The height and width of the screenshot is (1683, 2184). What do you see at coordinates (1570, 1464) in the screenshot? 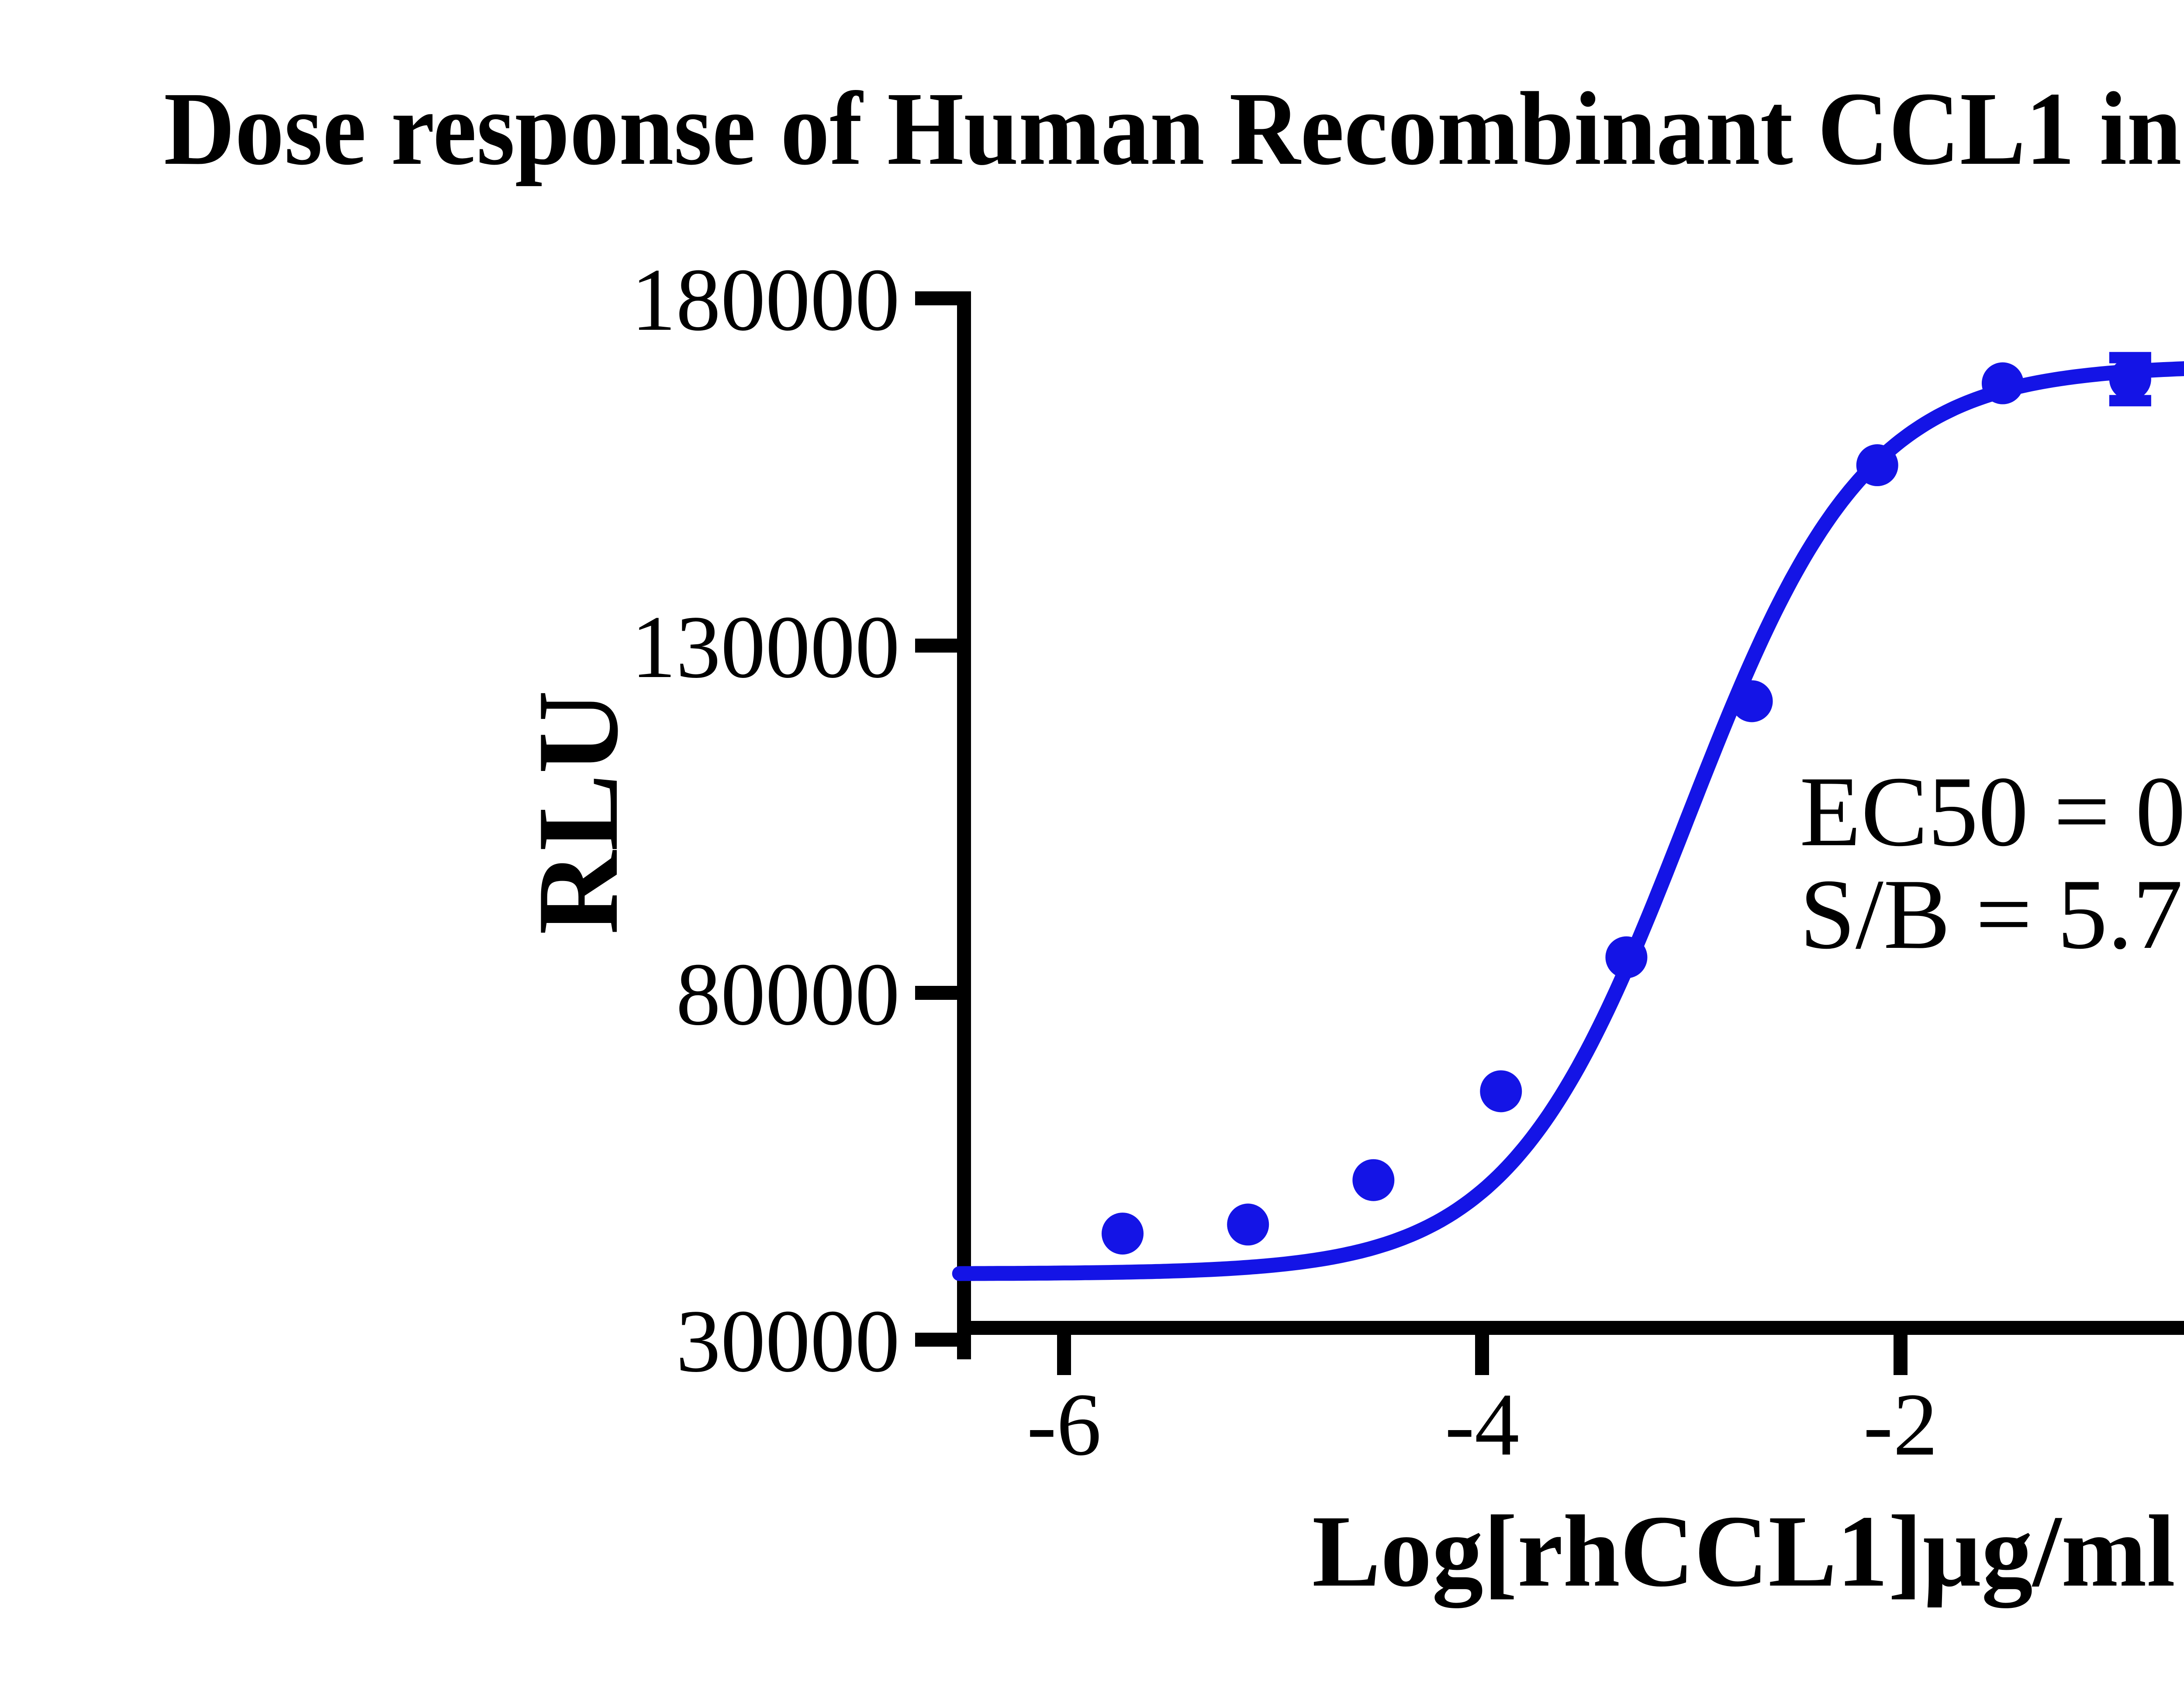
I see `x-axis: -6 -4 -2 0 Log[rhCCL1]µg/ml` at bounding box center [1570, 1464].